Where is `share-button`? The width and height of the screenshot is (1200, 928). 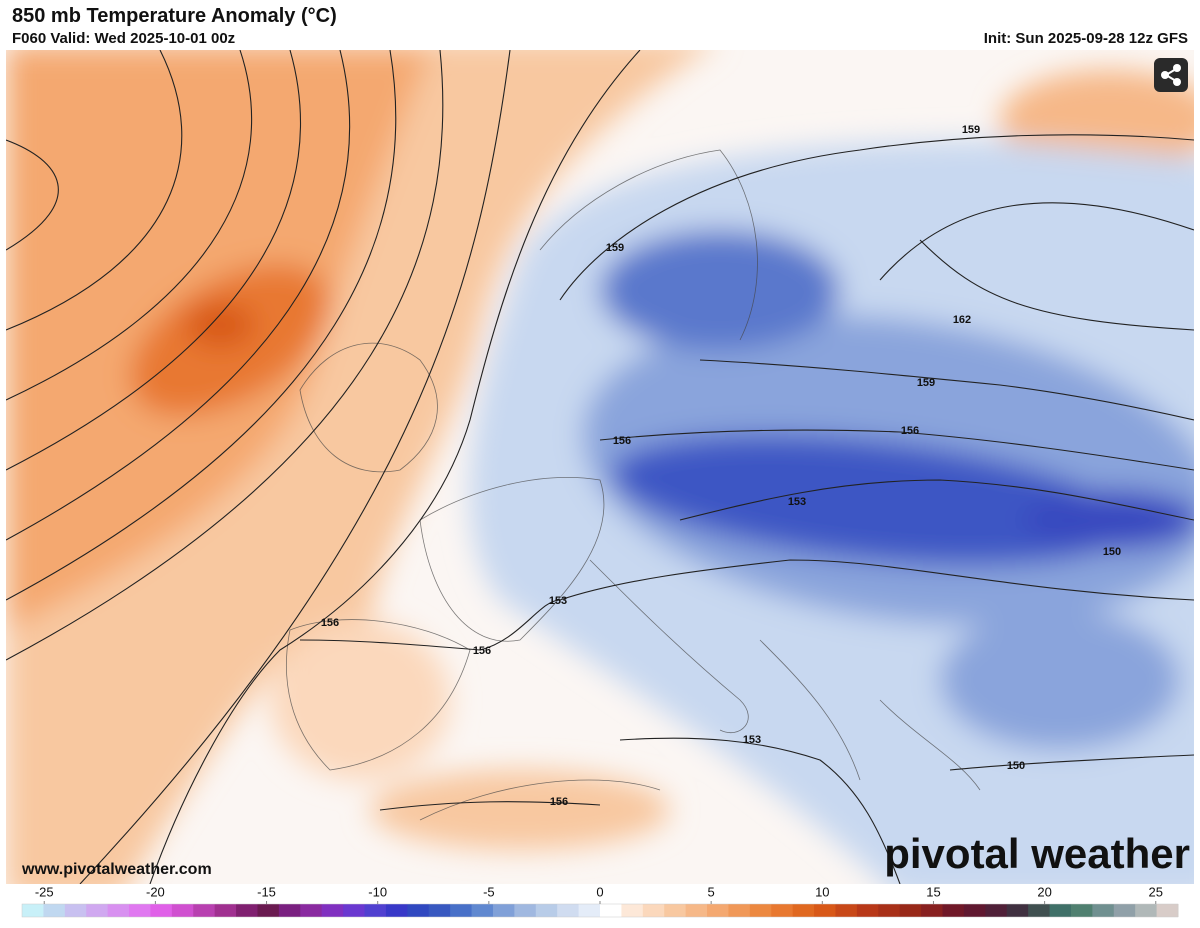
share-button is located at coordinates (1171, 75).